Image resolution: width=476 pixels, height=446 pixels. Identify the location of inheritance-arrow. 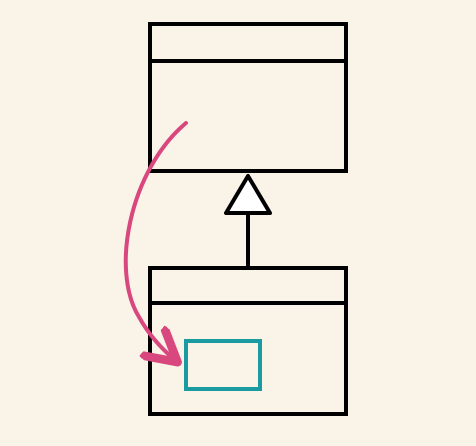
(248, 221).